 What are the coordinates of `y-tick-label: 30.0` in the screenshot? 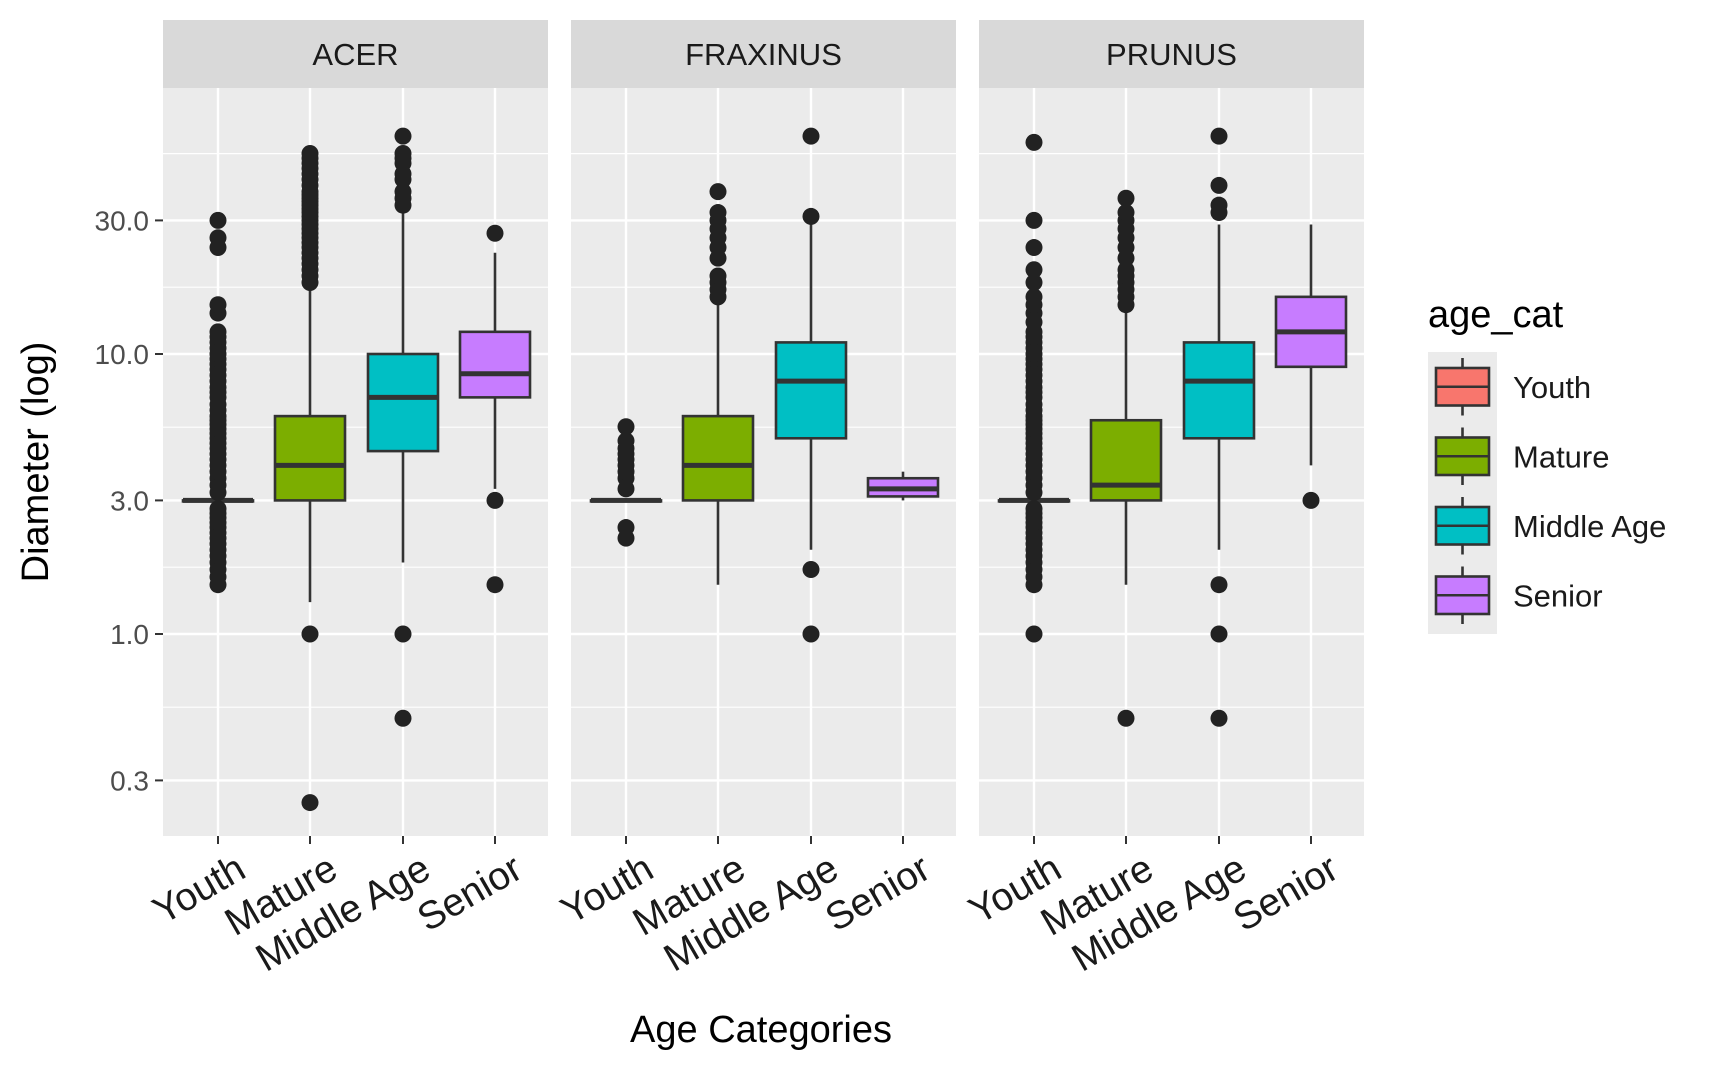 It's located at (122, 220).